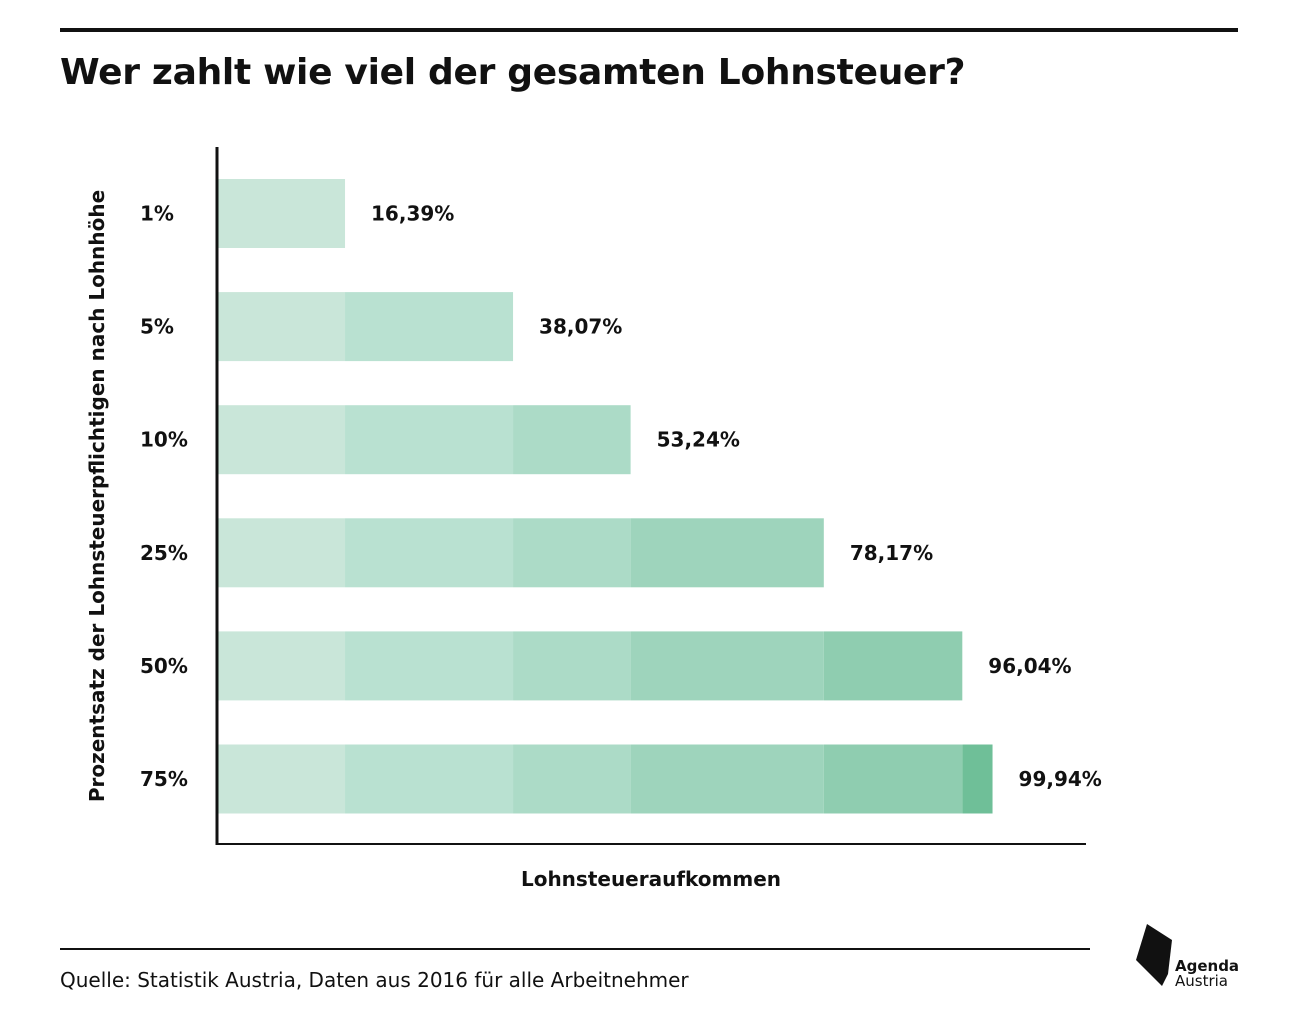  I want to click on logo-text-austria: Austria, so click(1201, 981).